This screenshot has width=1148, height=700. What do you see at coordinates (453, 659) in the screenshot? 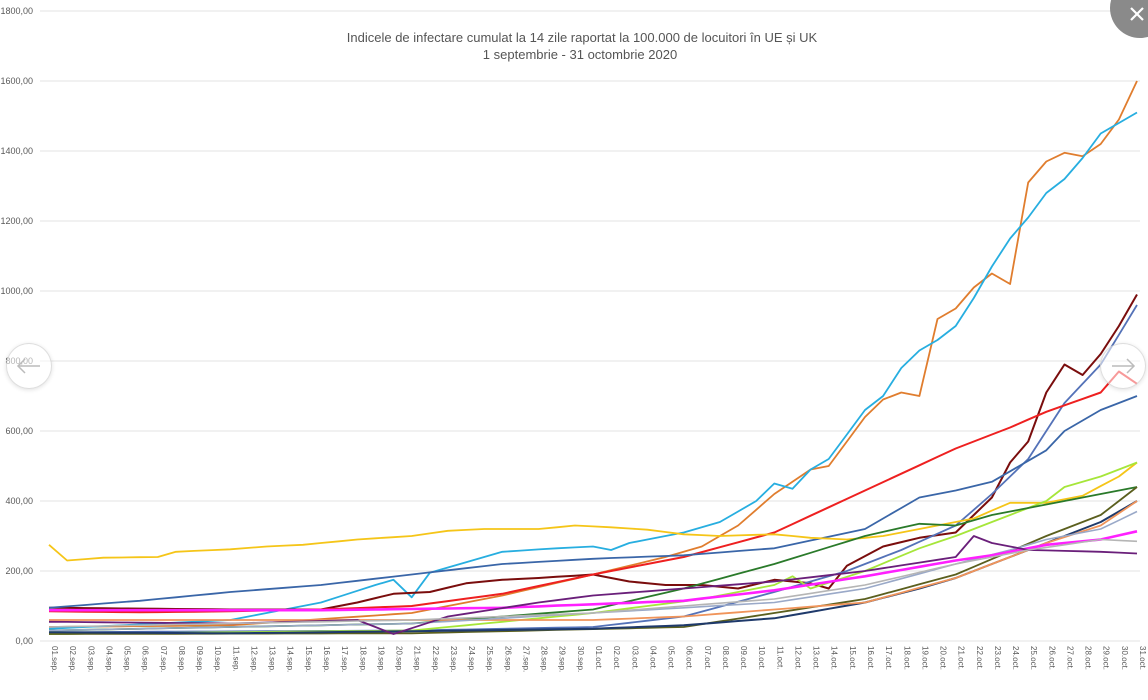
I see `x-tick-label: 23.sep.` at bounding box center [453, 659].